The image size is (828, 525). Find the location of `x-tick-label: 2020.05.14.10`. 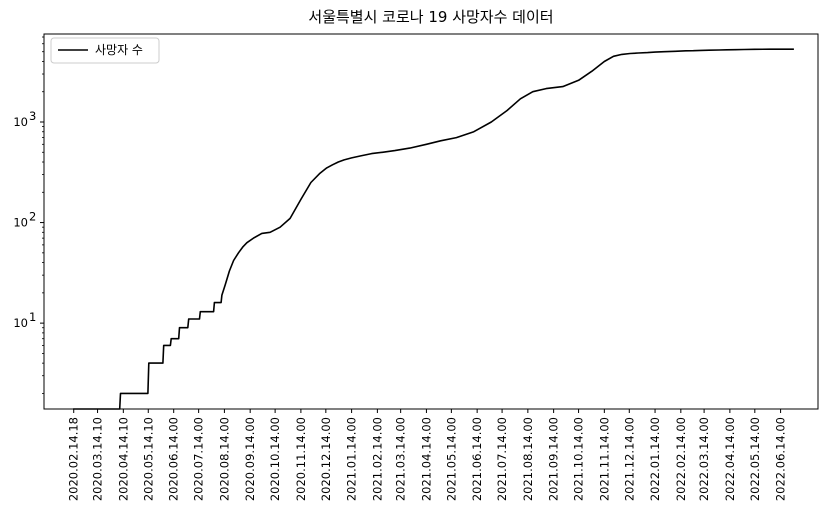

x-tick-label: 2020.05.14.10 is located at coordinates (148, 459).